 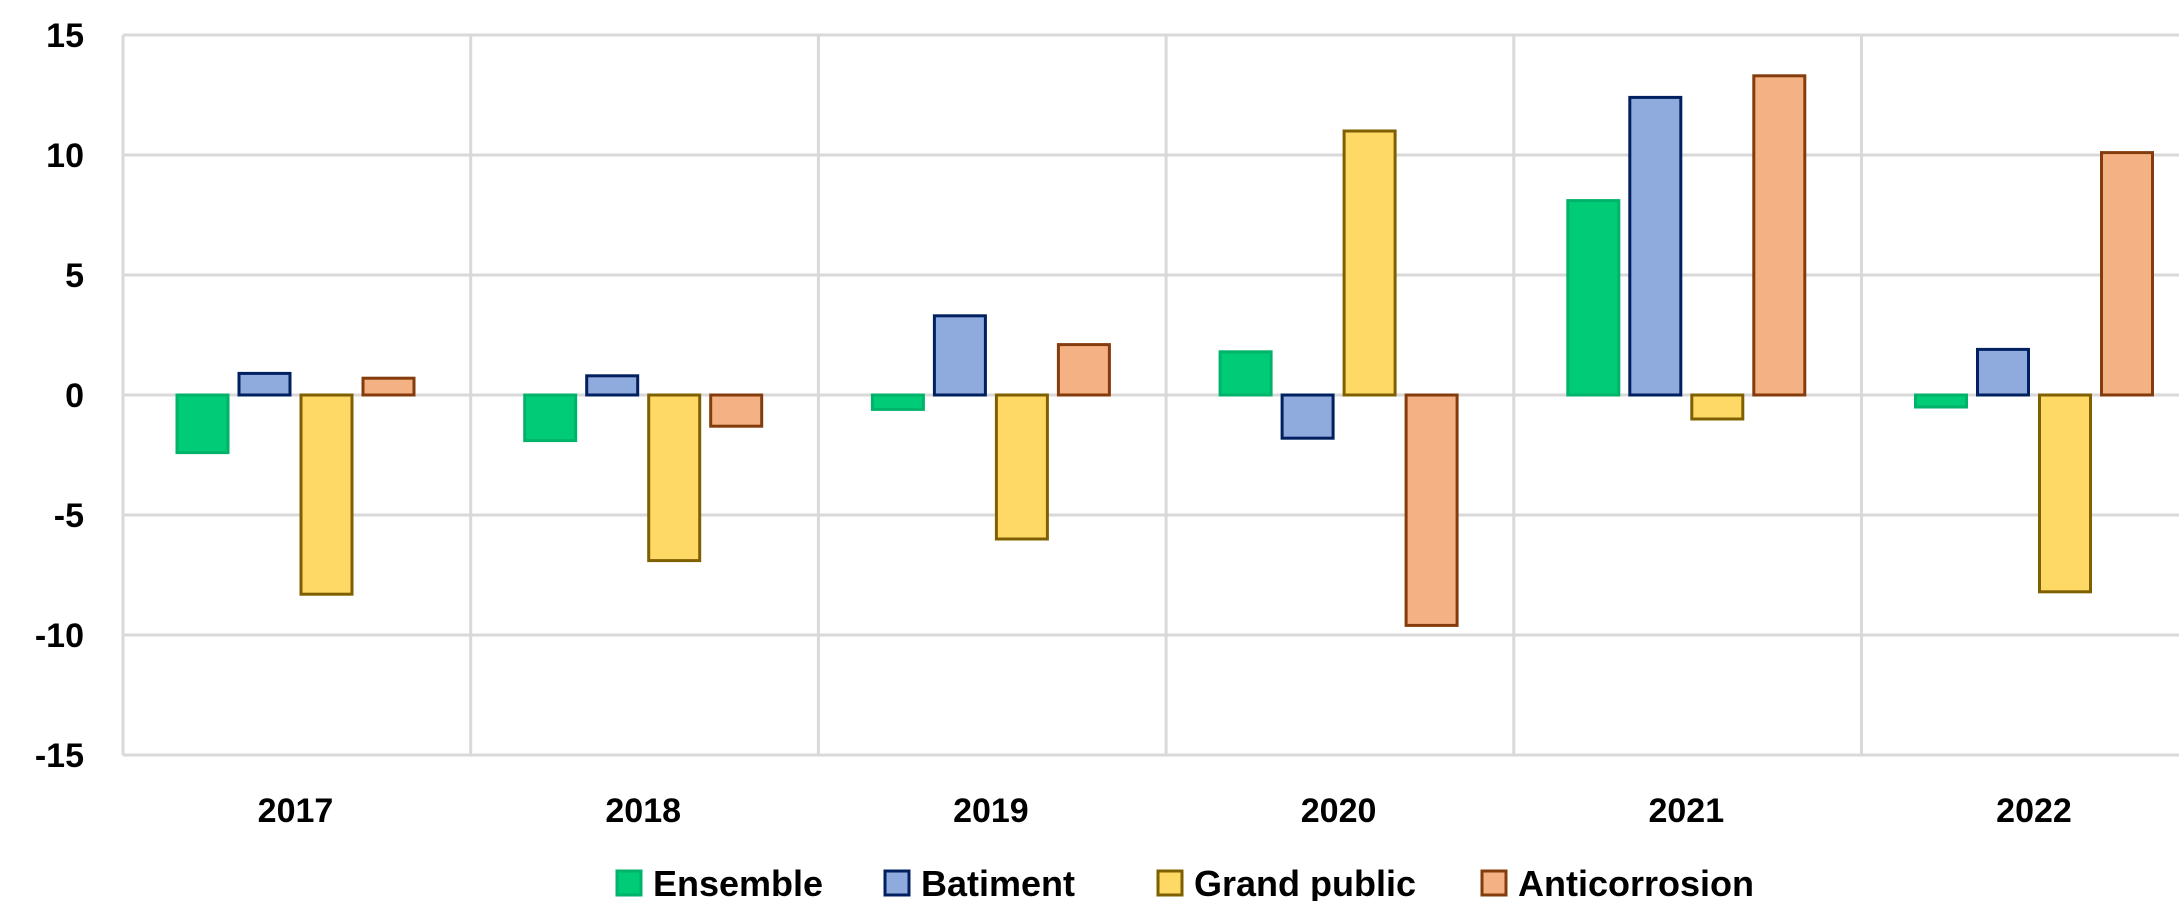 I want to click on bar-ensemble-2022, so click(x=1941, y=401).